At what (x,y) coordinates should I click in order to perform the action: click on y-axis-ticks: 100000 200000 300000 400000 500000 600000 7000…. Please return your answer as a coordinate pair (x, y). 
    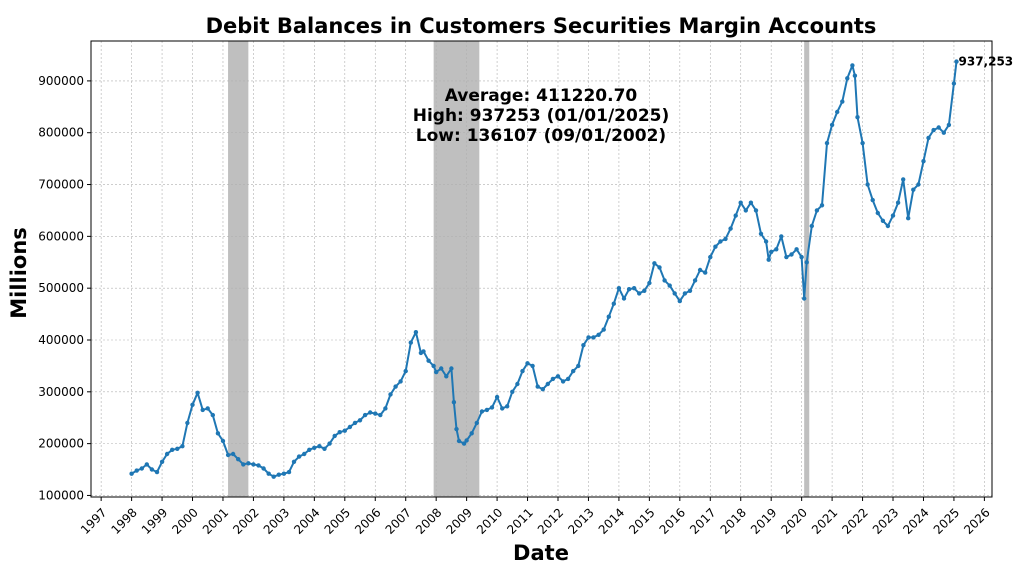
    Looking at the image, I should click on (64, 288).